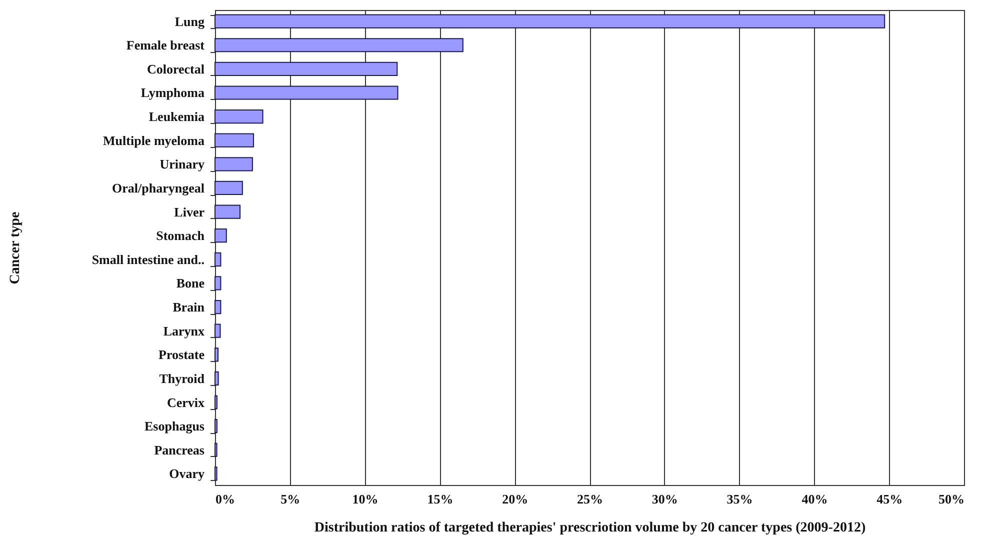 The image size is (987, 555). I want to click on x-tick-label: 25%, so click(590, 499).